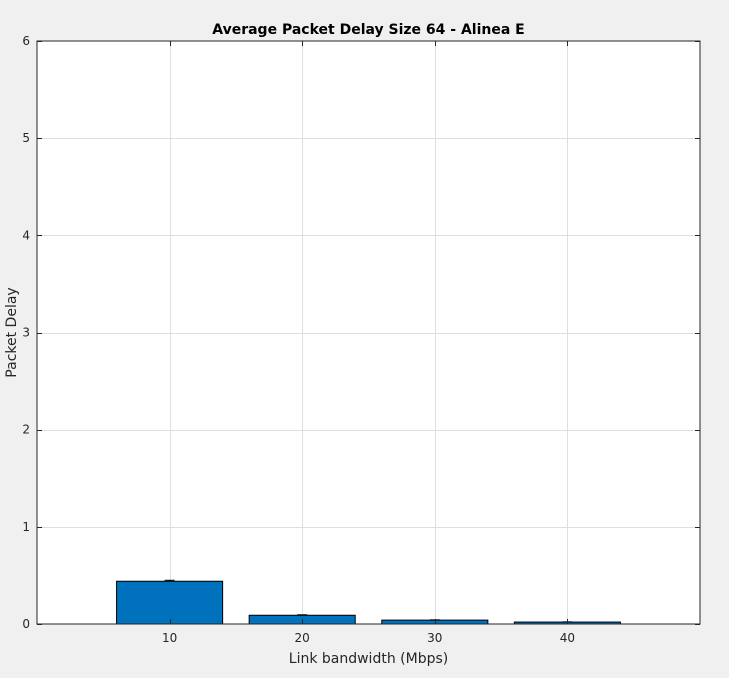  What do you see at coordinates (368, 659) in the screenshot?
I see `x-axis-label: Link bandwidth (Mbps)` at bounding box center [368, 659].